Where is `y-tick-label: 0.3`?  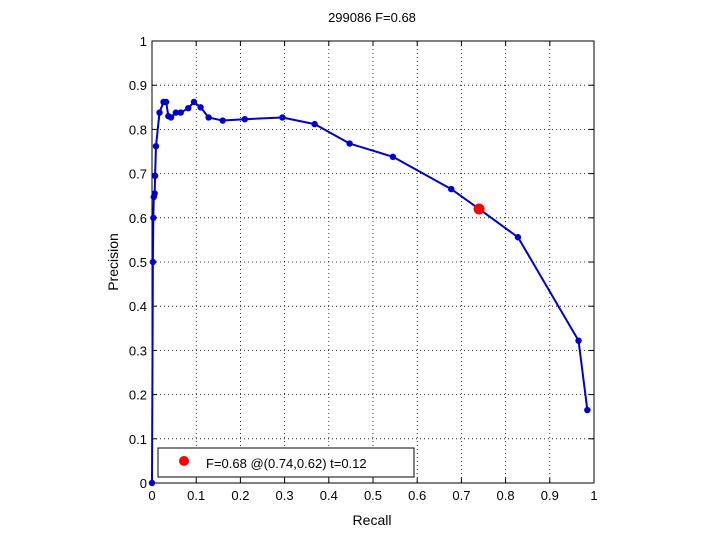 y-tick-label: 0.3 is located at coordinates (138, 350).